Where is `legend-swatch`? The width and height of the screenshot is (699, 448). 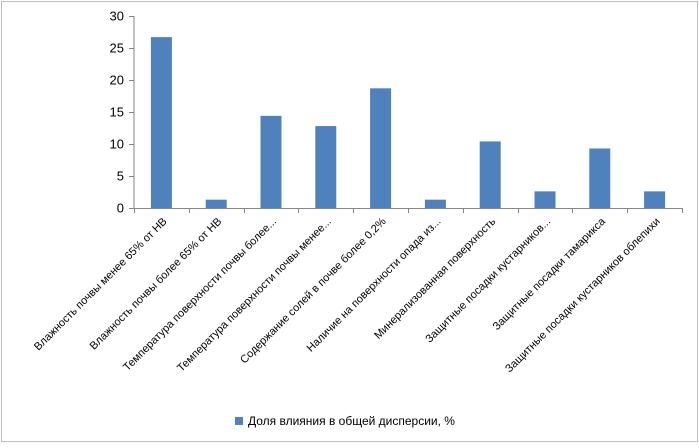 legend-swatch is located at coordinates (239, 421).